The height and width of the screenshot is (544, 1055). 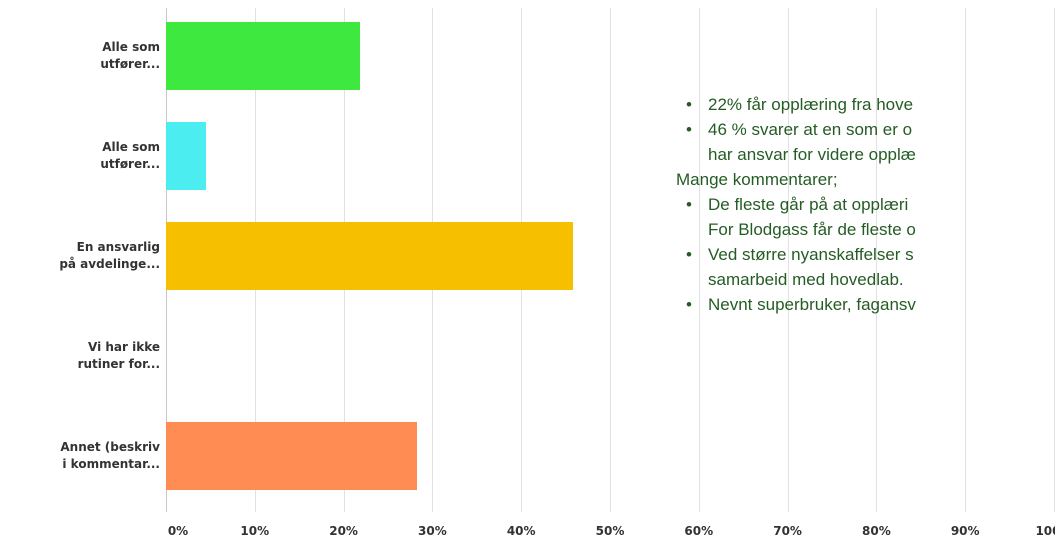 I want to click on grid-line, so click(x=610, y=260).